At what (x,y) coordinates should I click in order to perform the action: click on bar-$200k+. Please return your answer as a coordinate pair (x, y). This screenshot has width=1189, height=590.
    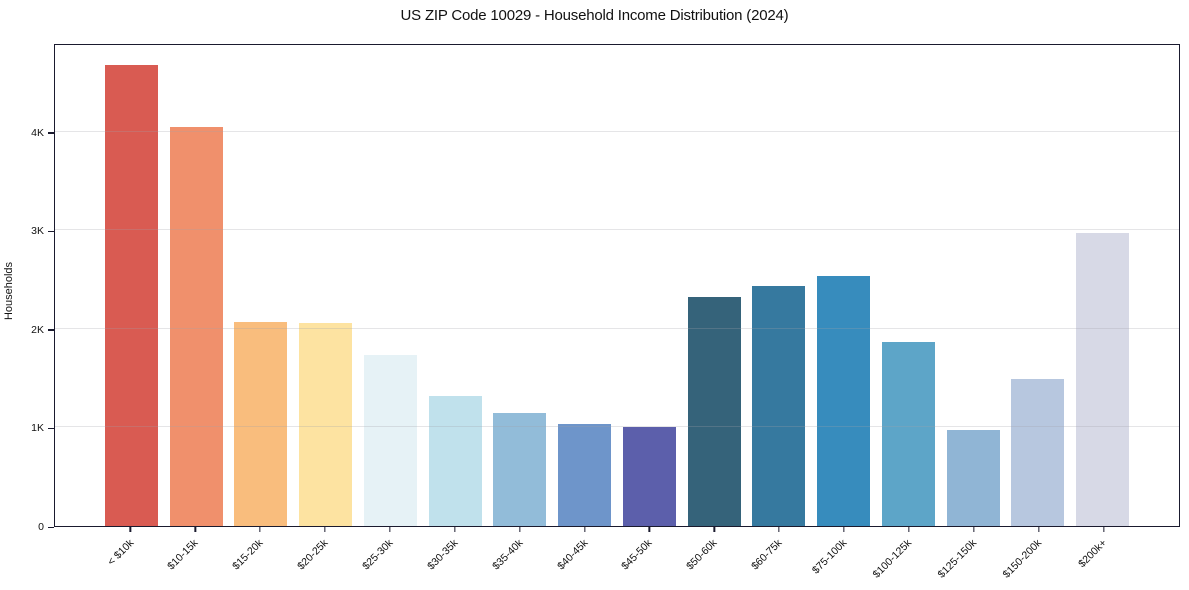
    Looking at the image, I should click on (1103, 379).